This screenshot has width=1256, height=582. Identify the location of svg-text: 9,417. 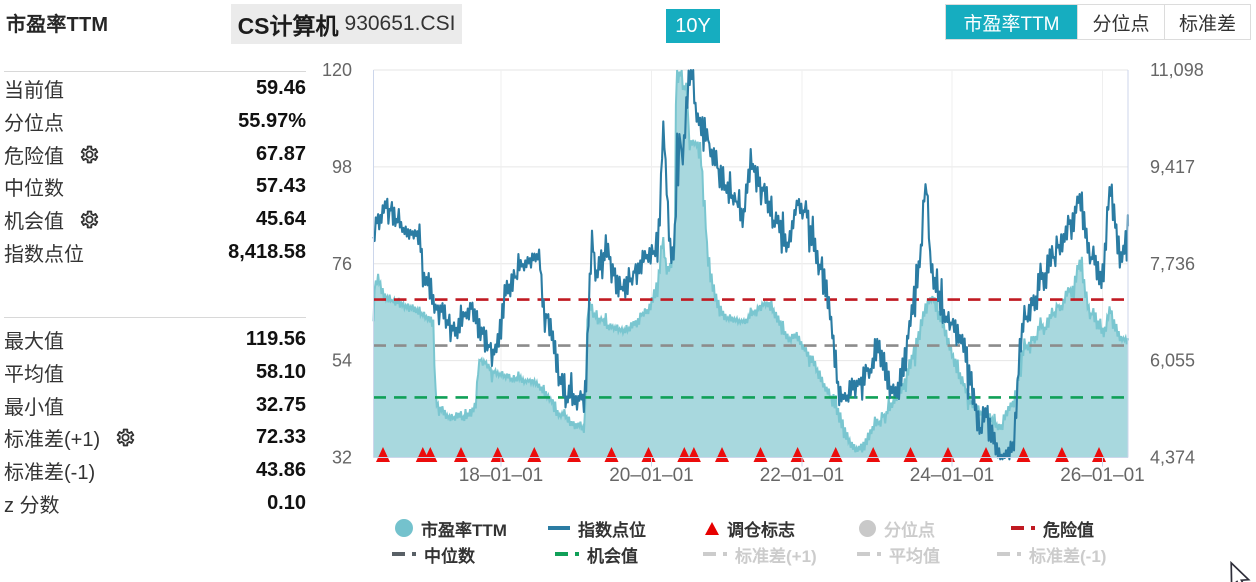
(1172, 167).